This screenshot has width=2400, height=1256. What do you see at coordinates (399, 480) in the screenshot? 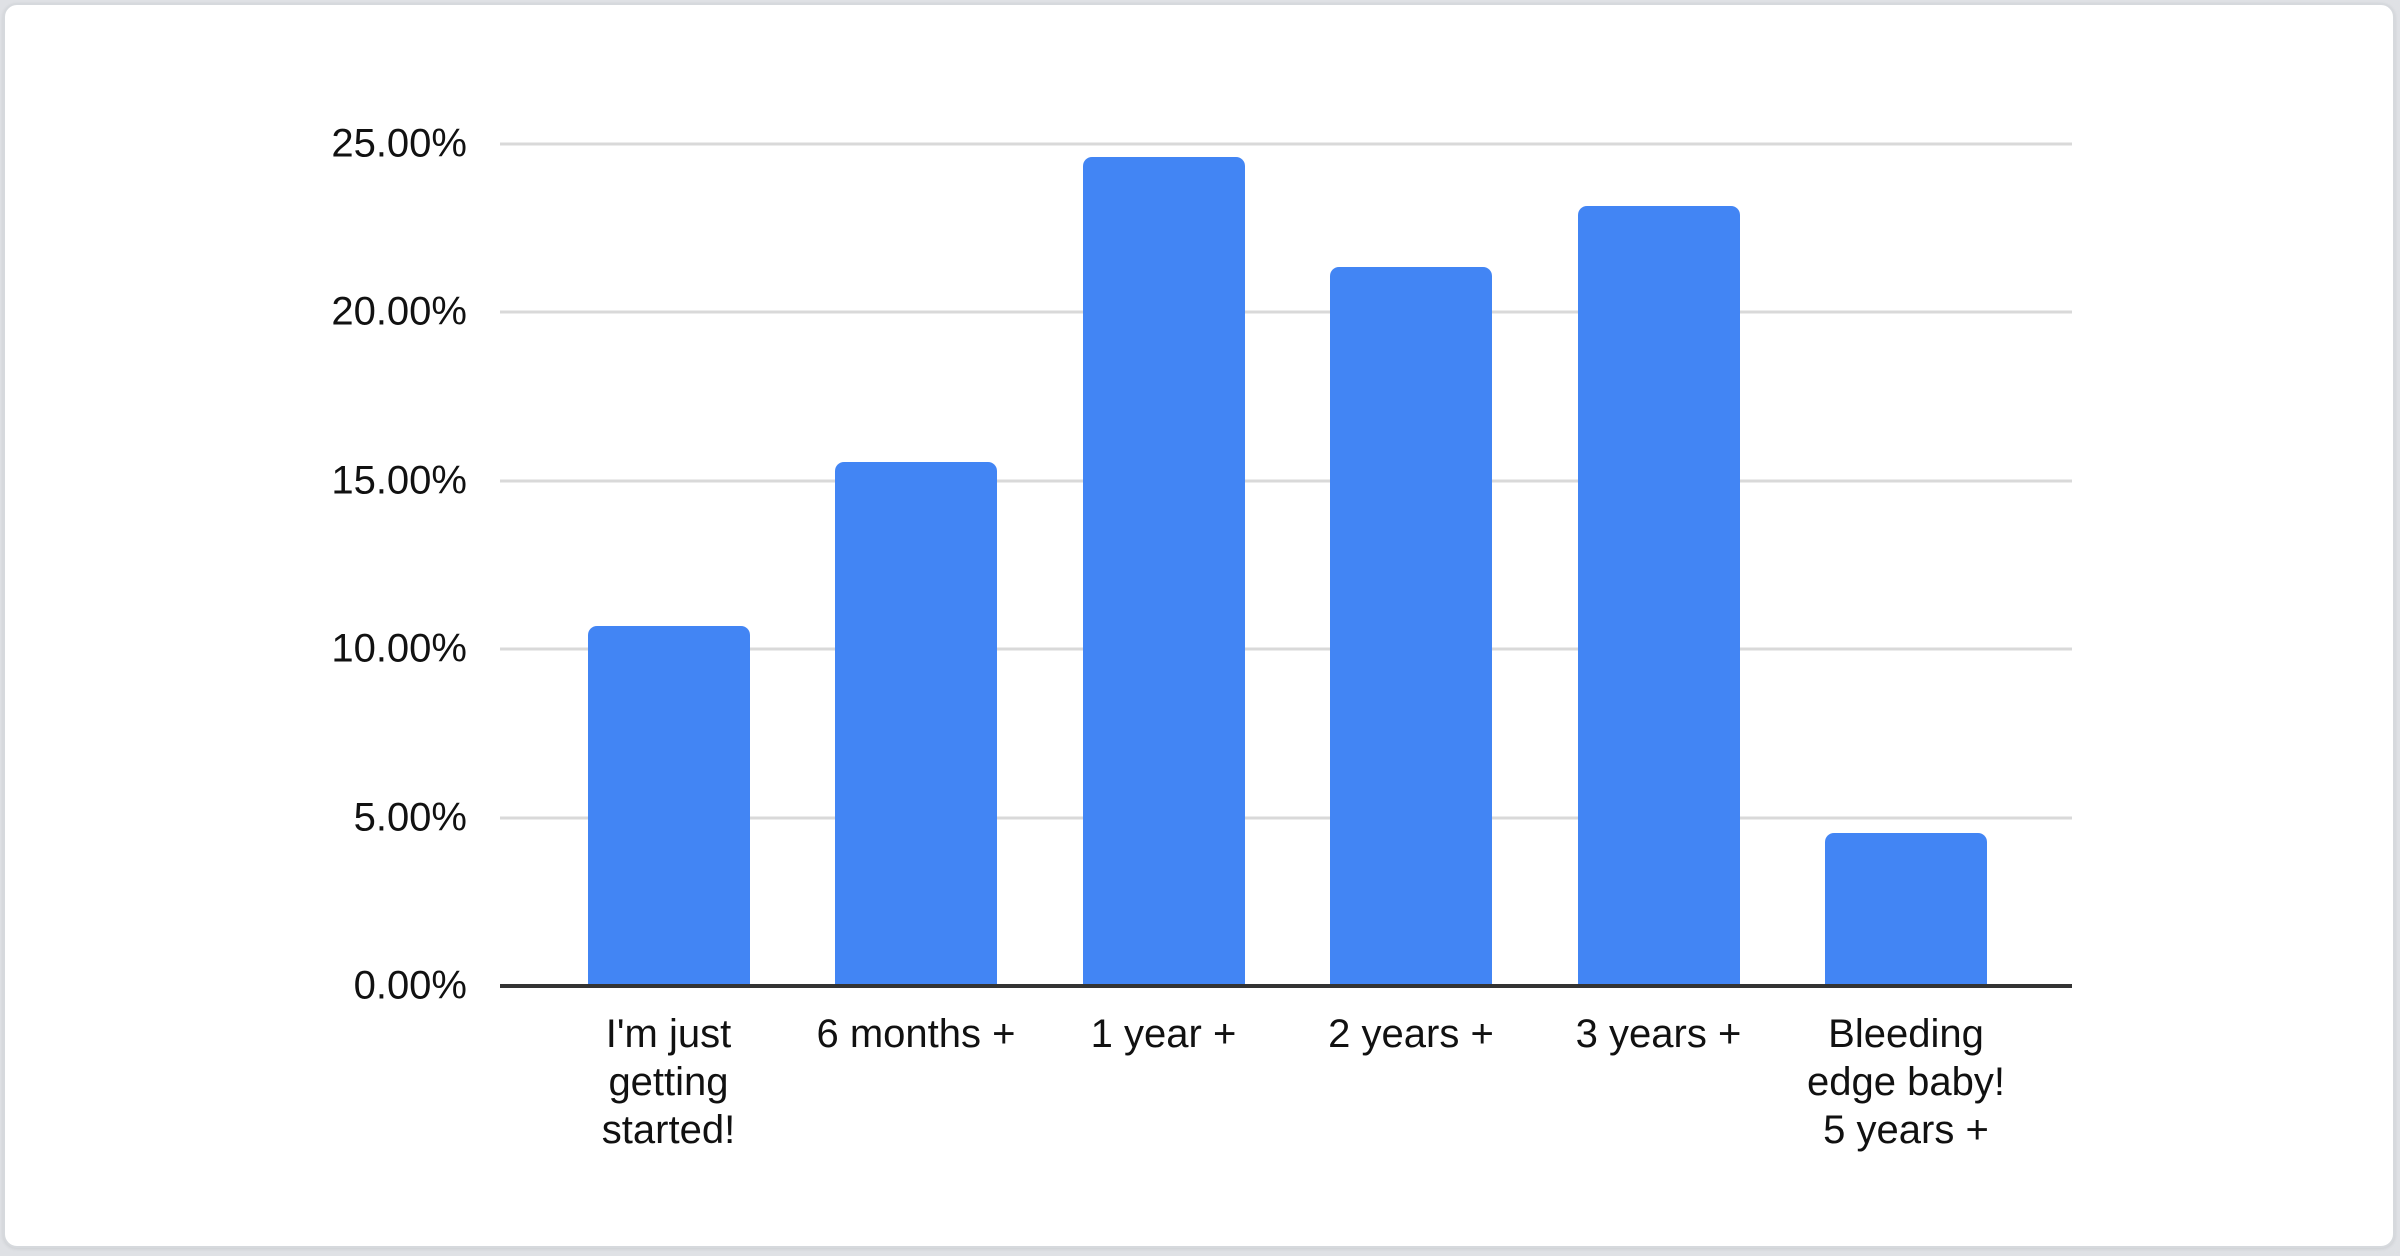
I see `y-axis-tick-label: 15.00%` at bounding box center [399, 480].